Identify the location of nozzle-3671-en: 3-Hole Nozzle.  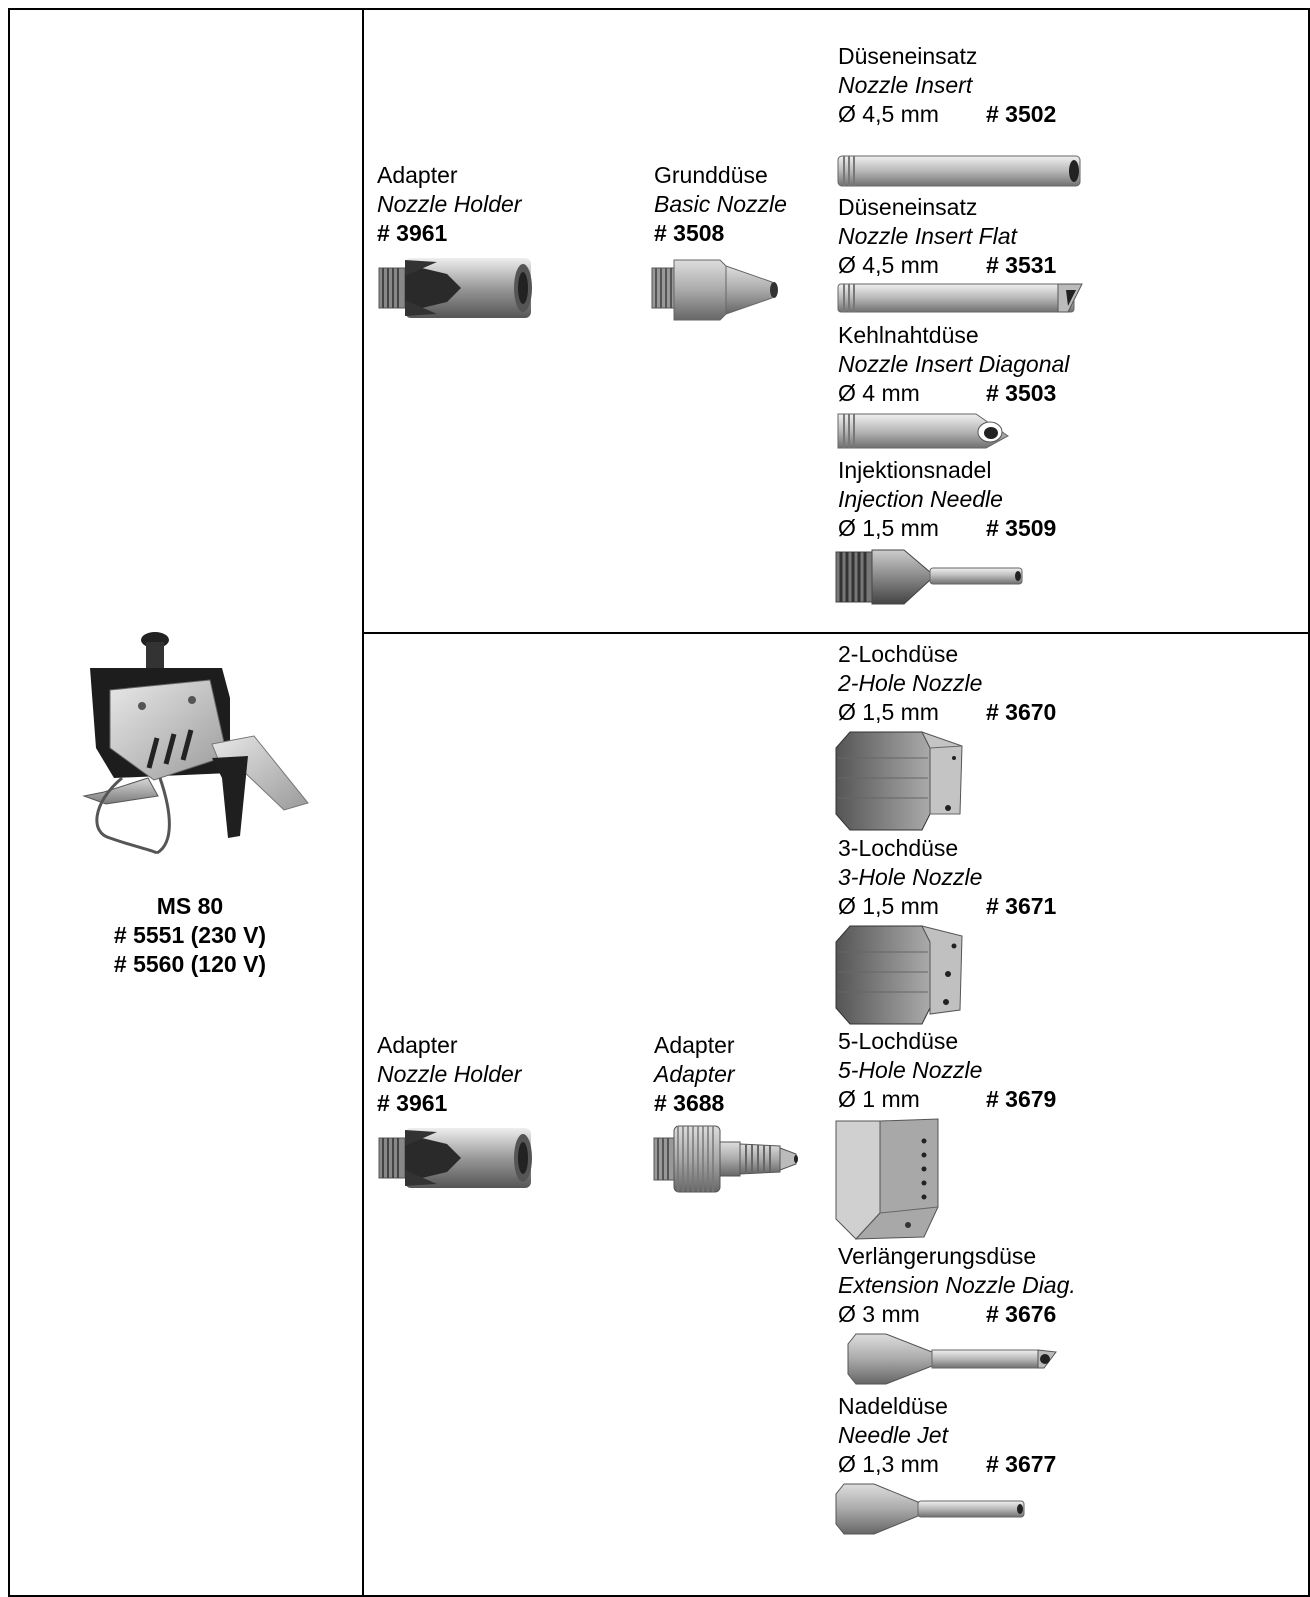
(910, 877).